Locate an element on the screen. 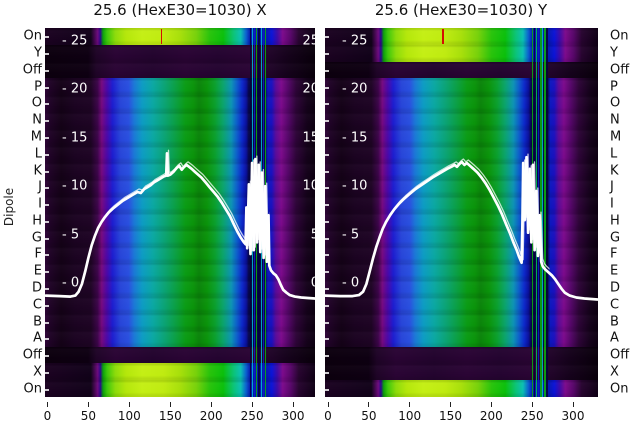  dipole-row-label-right: L is located at coordinates (614, 154).